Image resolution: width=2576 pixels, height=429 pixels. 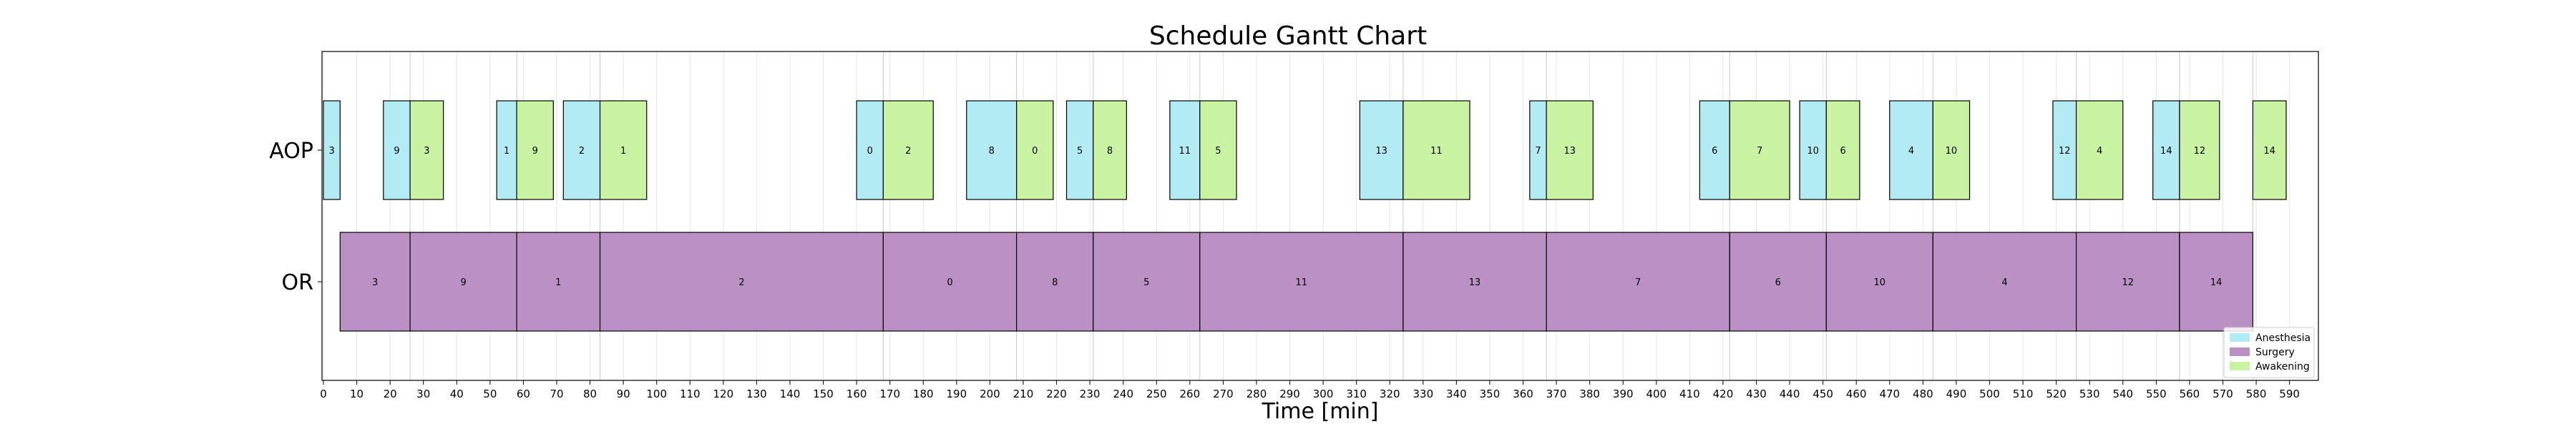 What do you see at coordinates (1223, 394) in the screenshot?
I see `x-tick-label: 270` at bounding box center [1223, 394].